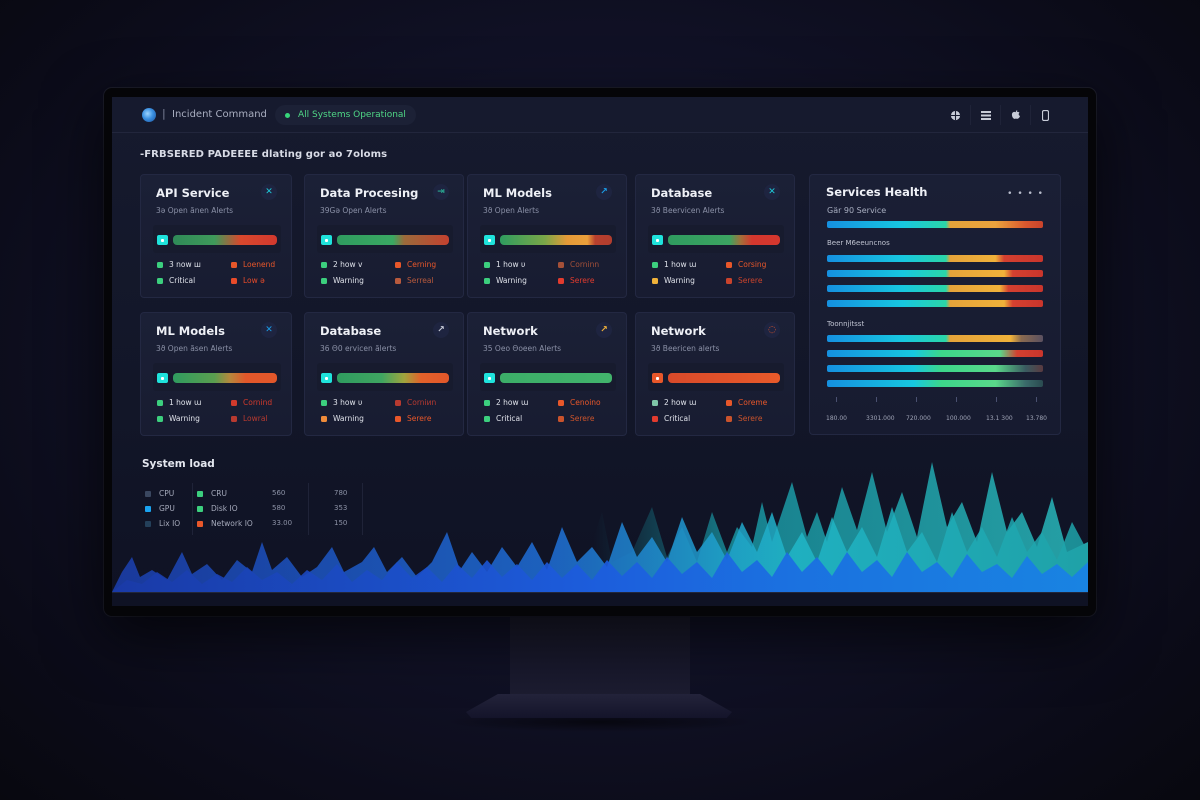  Describe the element at coordinates (441, 192) in the screenshot. I see `expand-icon: ⇥` at that location.